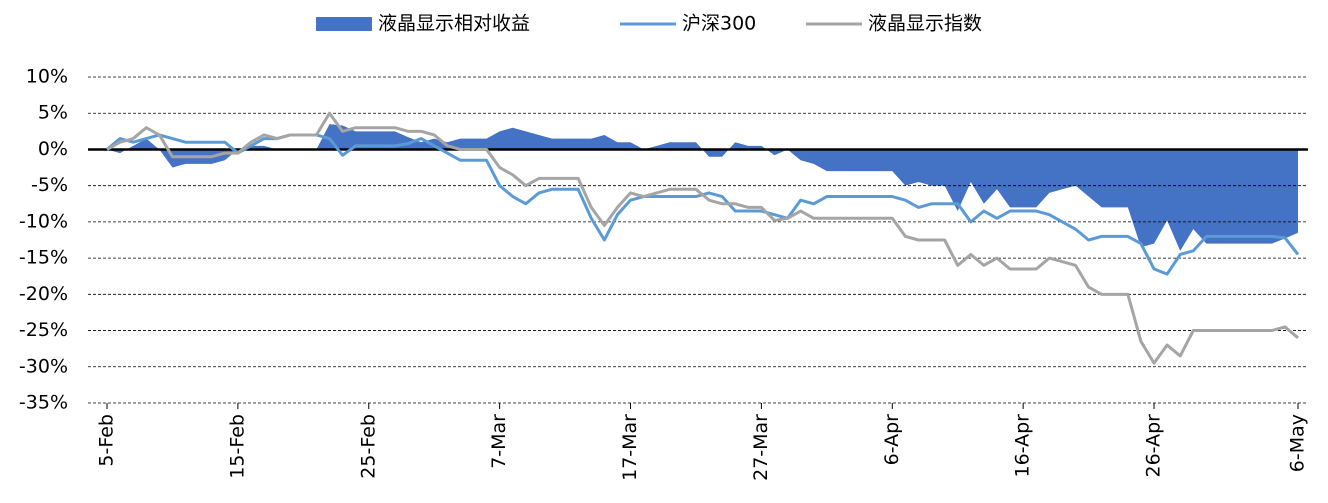 Image resolution: width=1328 pixels, height=503 pixels. What do you see at coordinates (43, 330) in the screenshot?
I see `y-tick-label: -25%` at bounding box center [43, 330].